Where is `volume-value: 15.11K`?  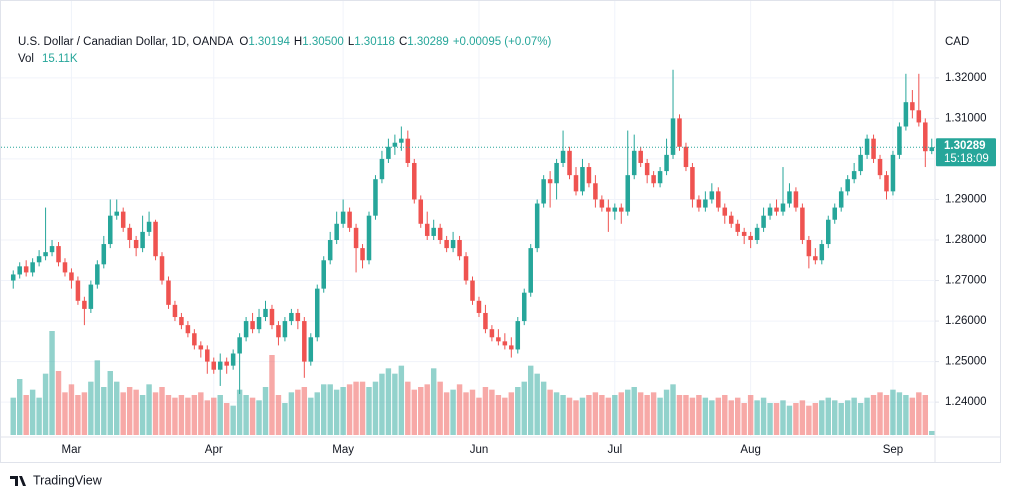
volume-value: 15.11K is located at coordinates (60, 59).